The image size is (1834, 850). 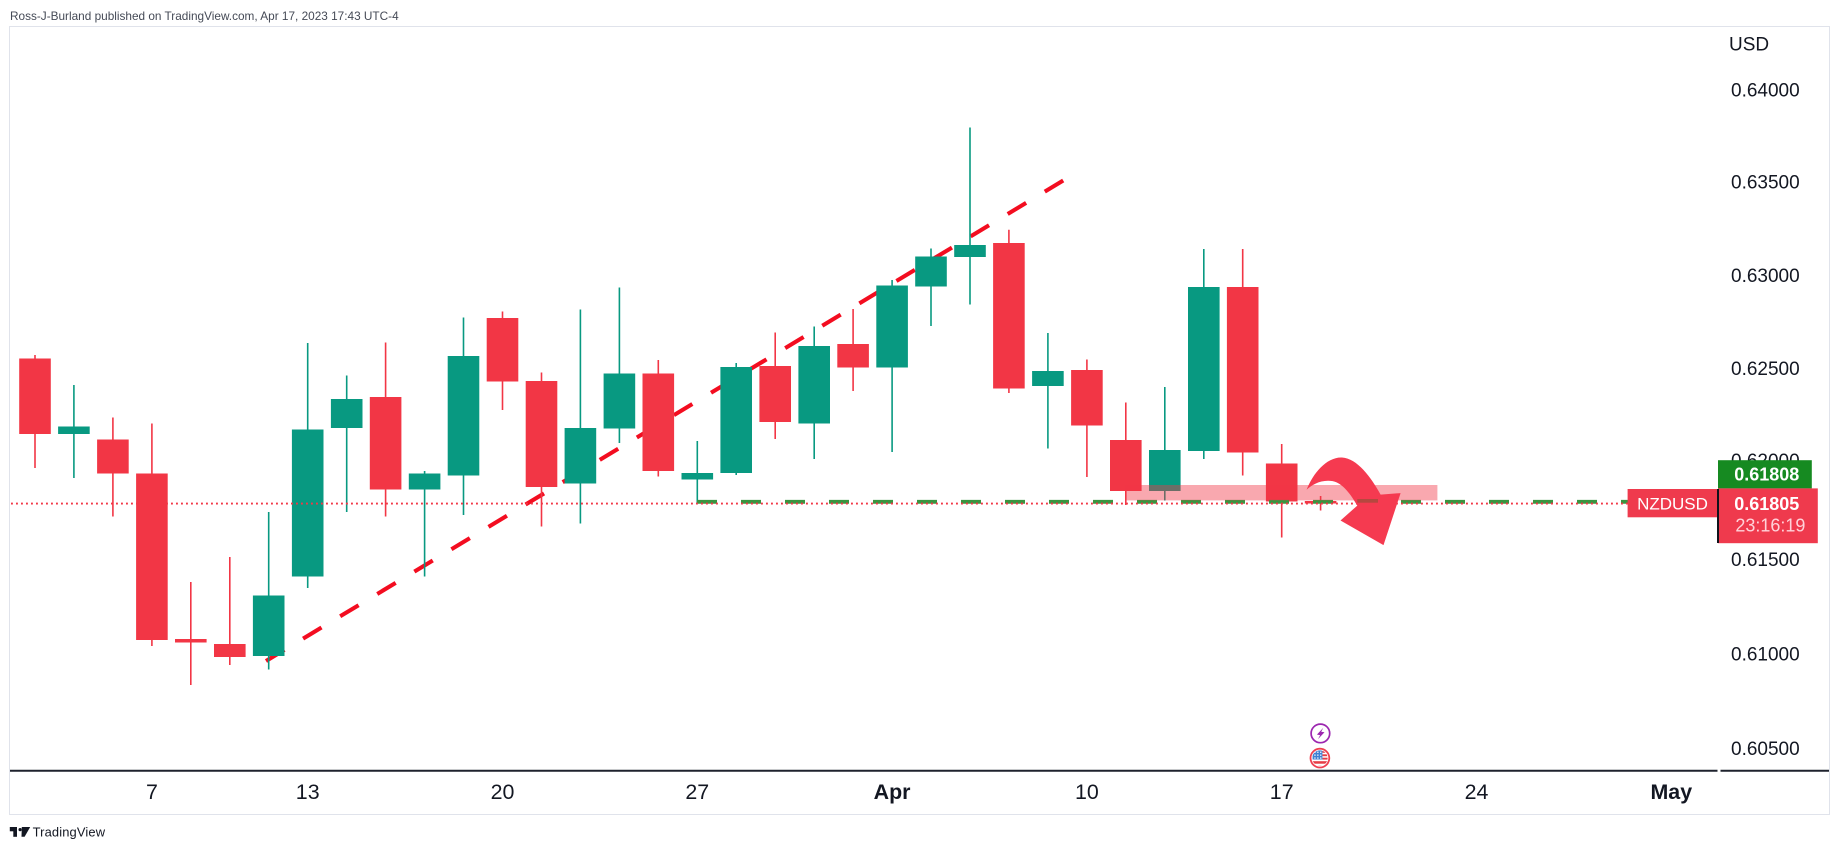 I want to click on svg-text: 13, so click(x=308, y=792).